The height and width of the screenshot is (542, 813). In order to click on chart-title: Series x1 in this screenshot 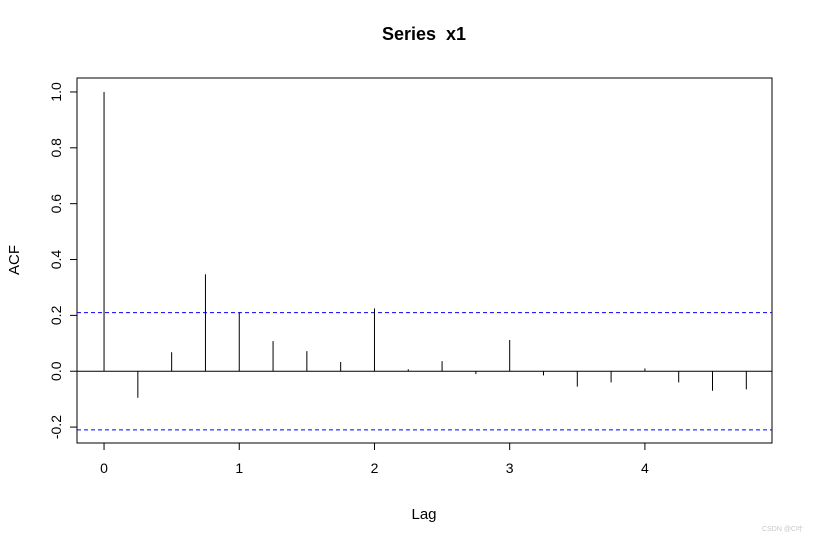, I will do `click(424, 34)`.